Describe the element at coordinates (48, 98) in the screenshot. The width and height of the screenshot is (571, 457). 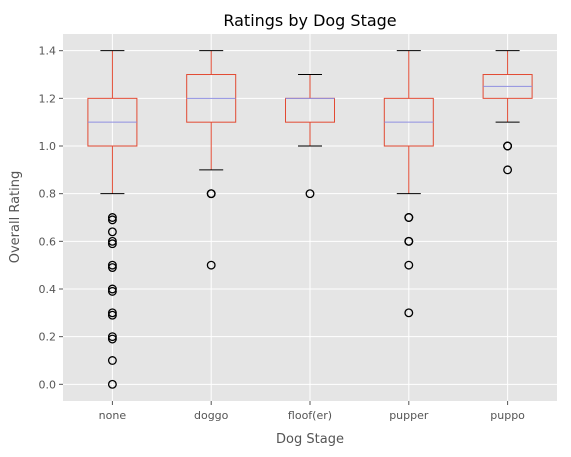
I see `y-tick-label: 1.2` at that location.